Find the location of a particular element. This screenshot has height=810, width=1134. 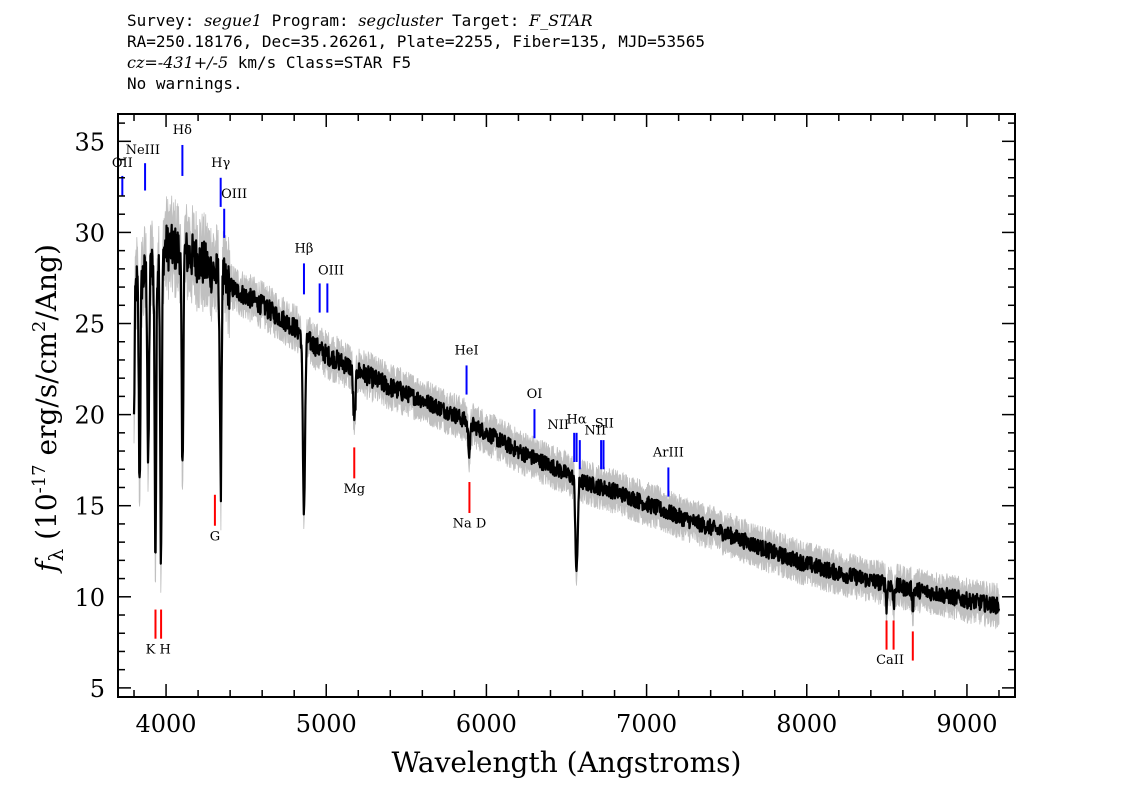

y-tick-label: 35 is located at coordinates (89, 142).